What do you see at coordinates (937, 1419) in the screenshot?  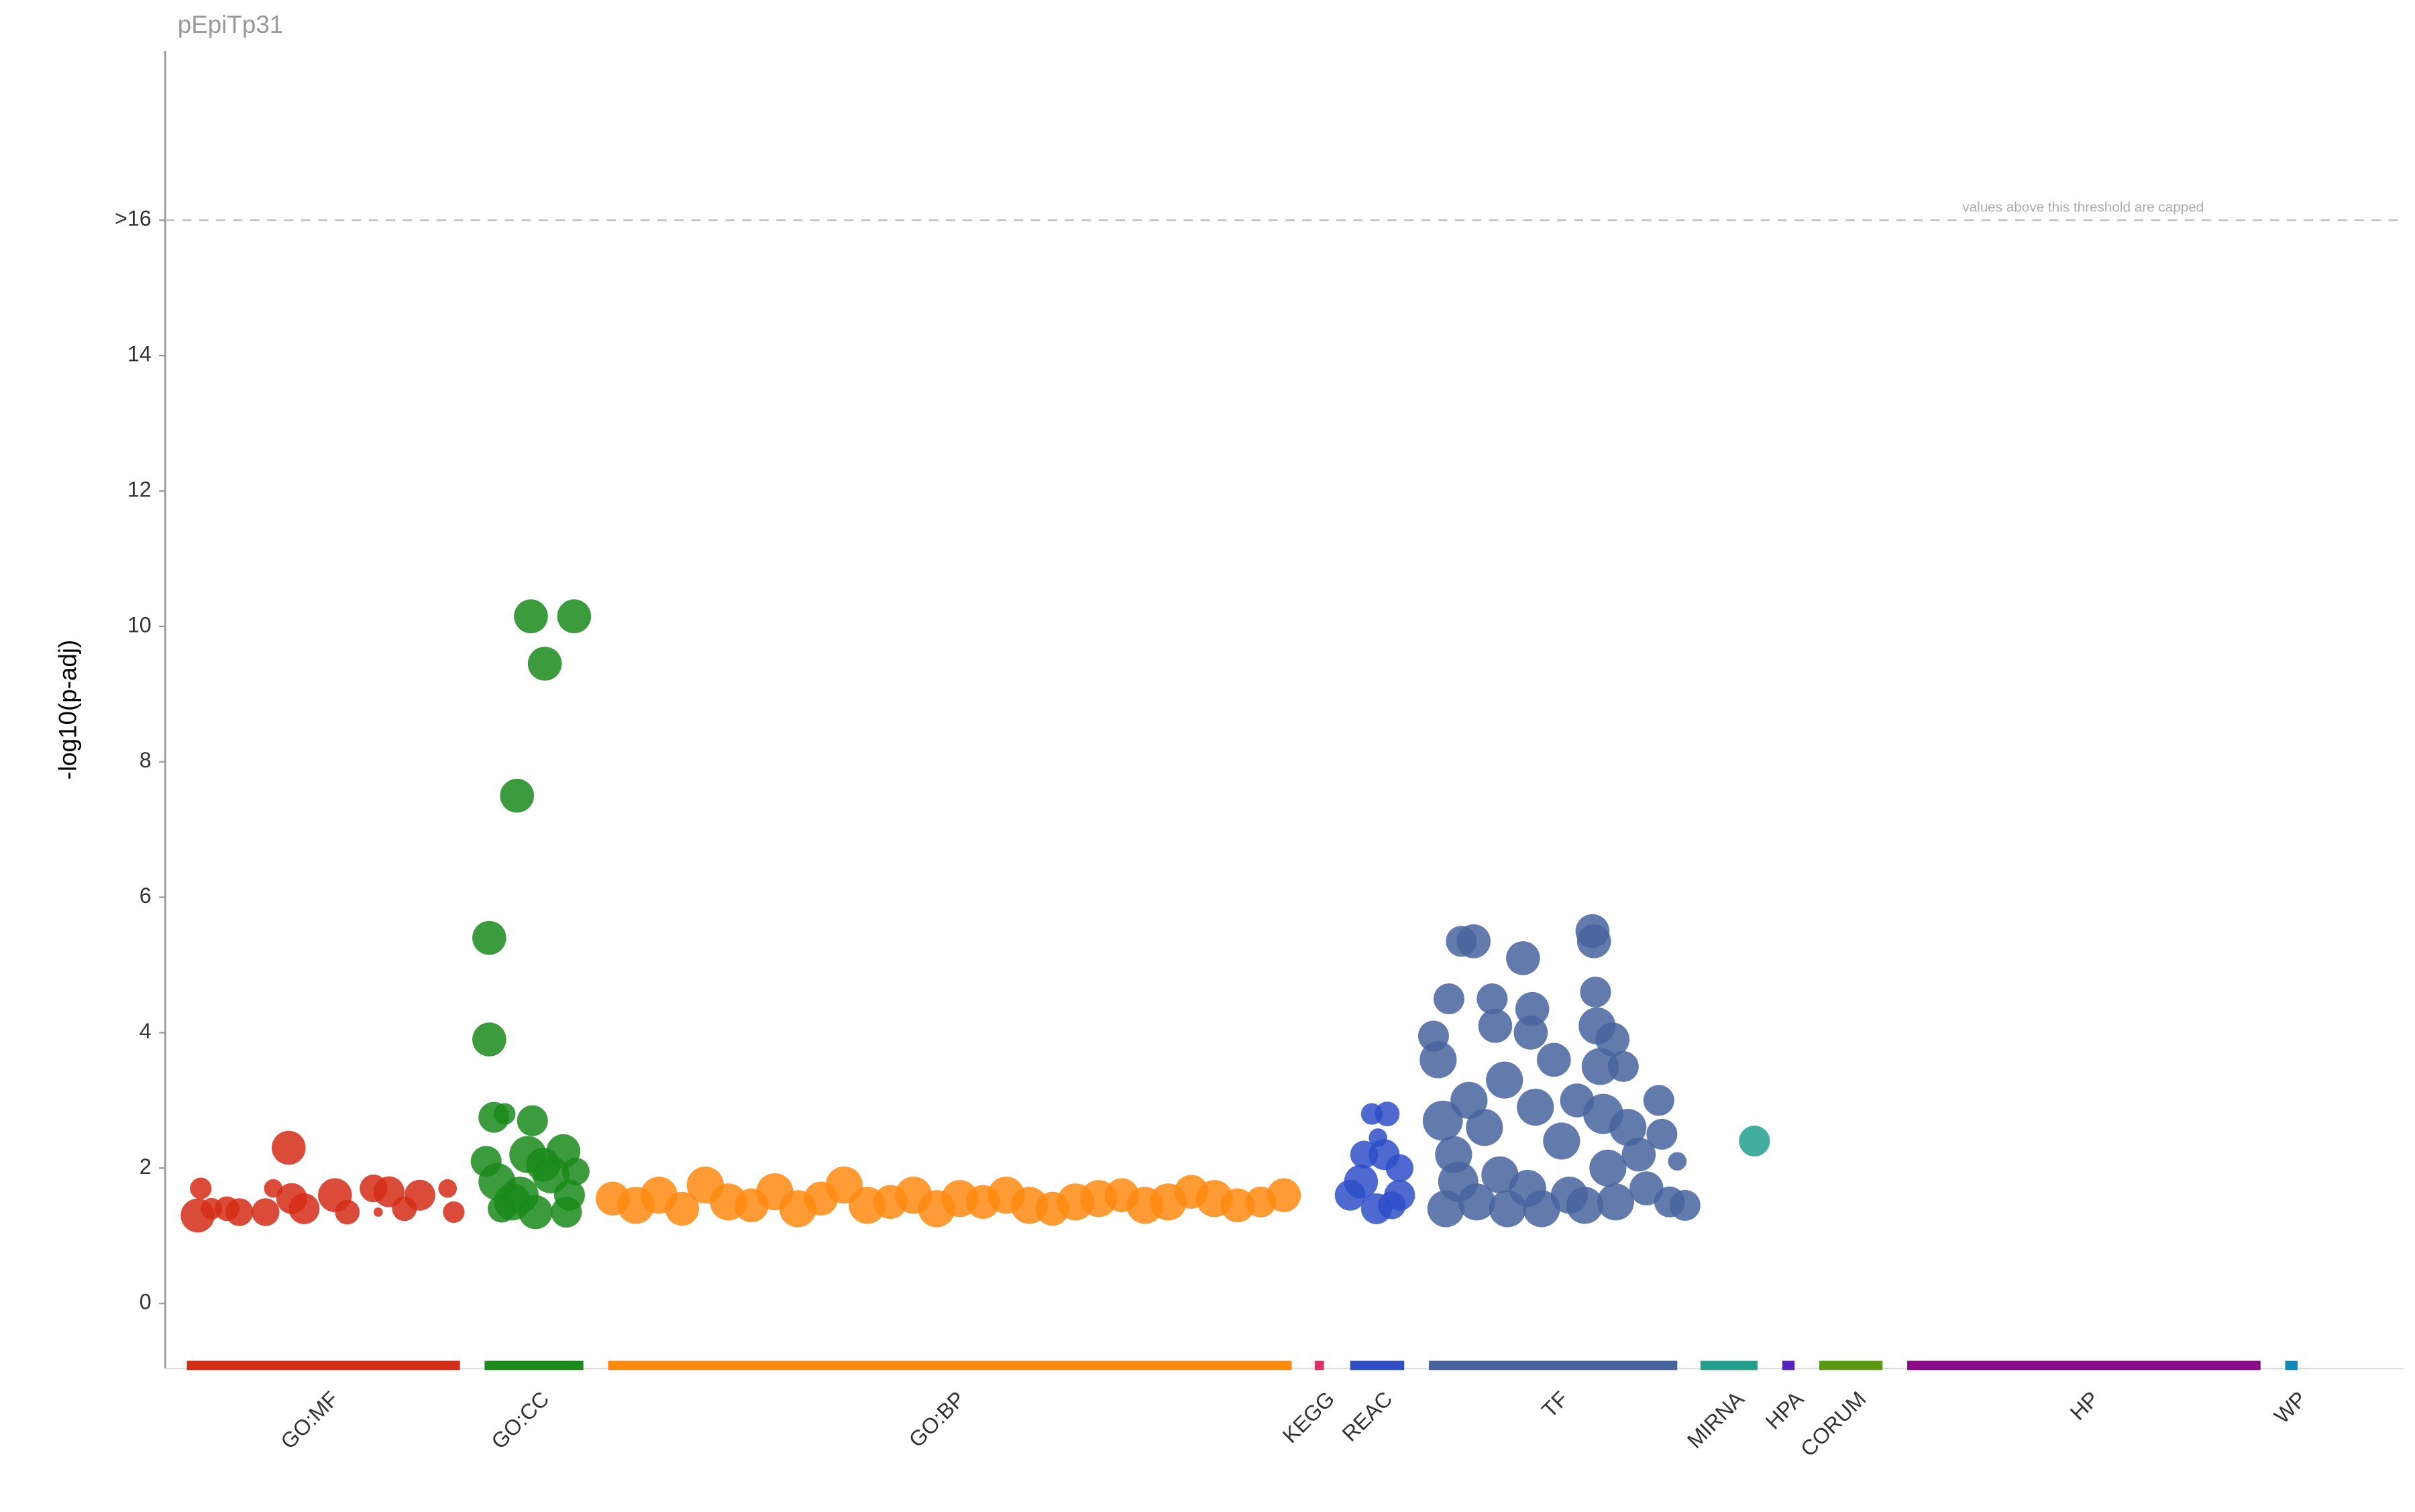 I see `x-tick-label: GO:BP` at bounding box center [937, 1419].